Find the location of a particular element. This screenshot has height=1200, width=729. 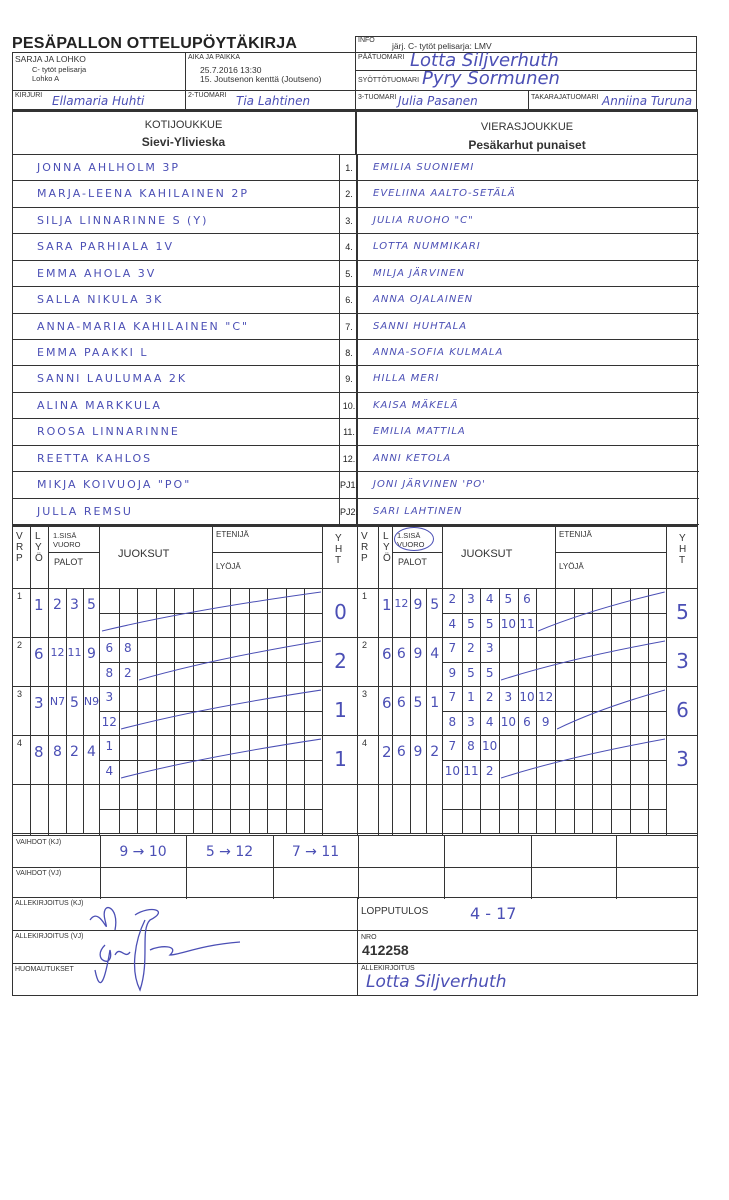

runner-number: 2 is located at coordinates (489, 697).